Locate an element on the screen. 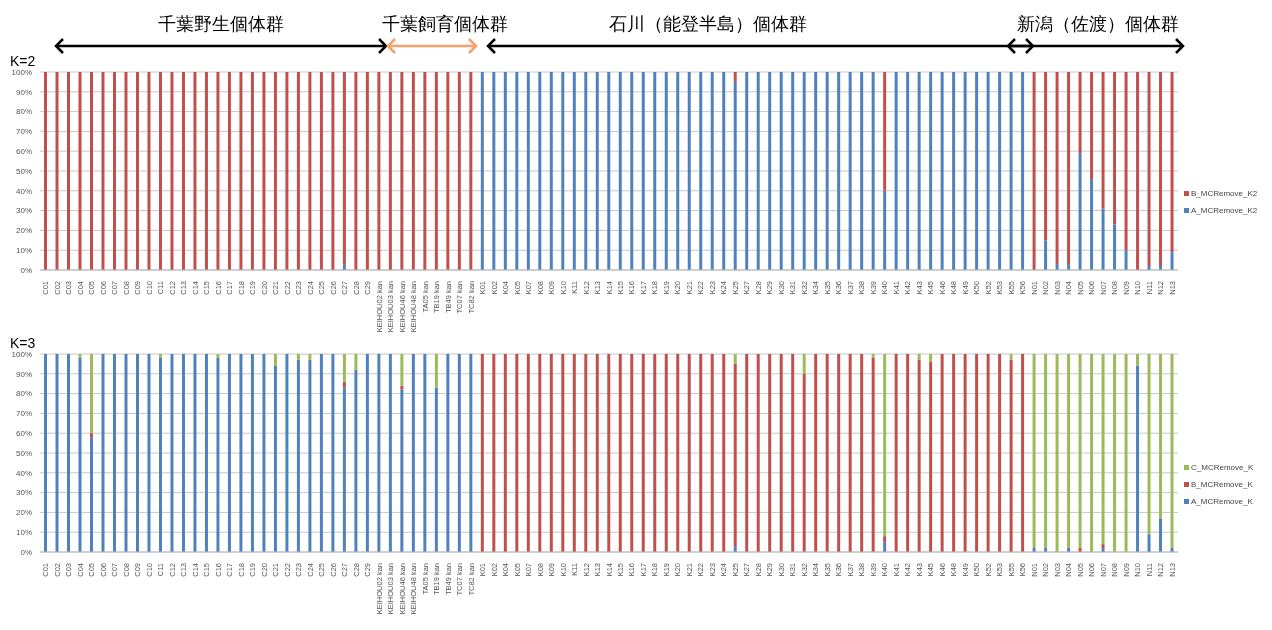 Image resolution: width=1272 pixels, height=630 pixels. text: 石川（能登半島）個体群 is located at coordinates (708, 24).